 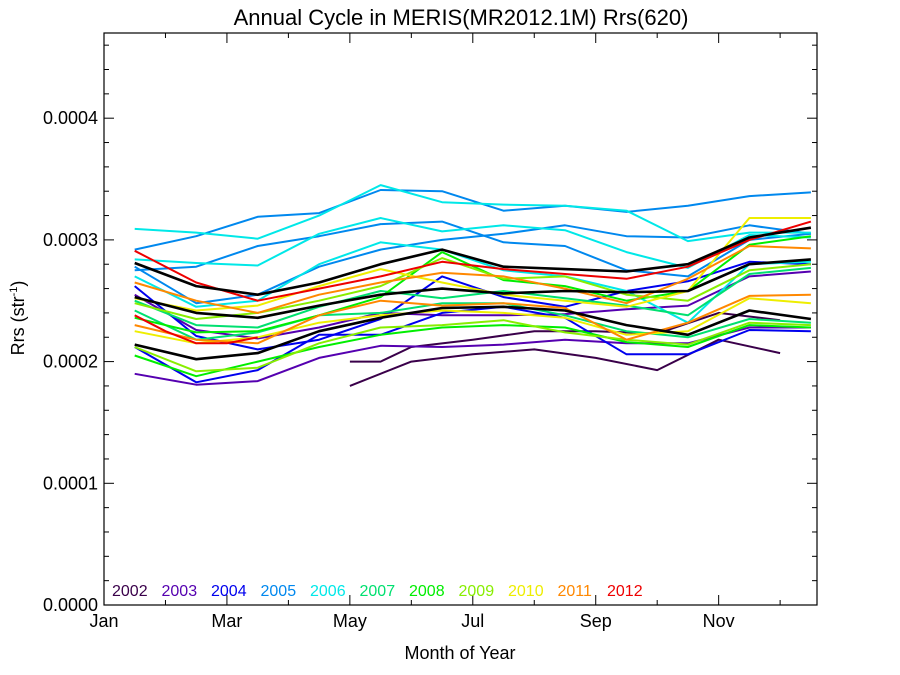 I want to click on x-tick-label: Jul, so click(x=472, y=621).